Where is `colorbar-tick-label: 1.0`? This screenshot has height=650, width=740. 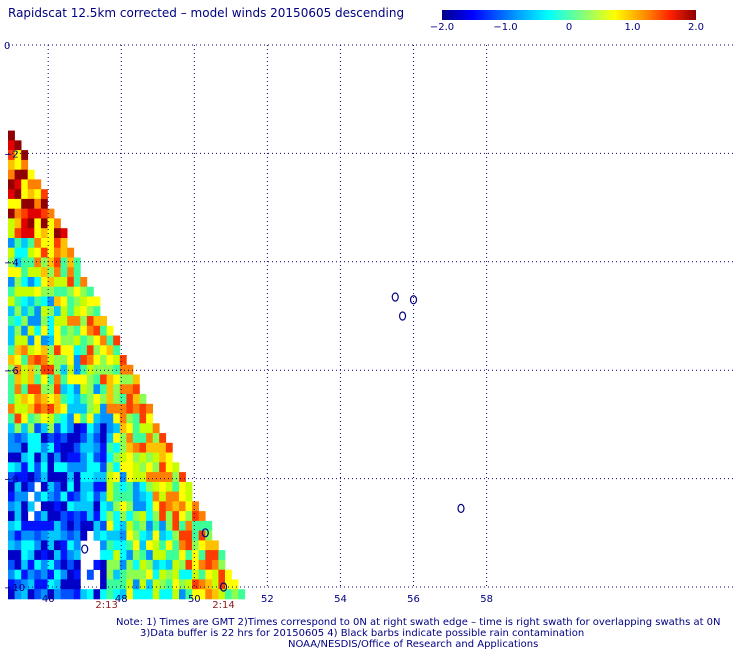 colorbar-tick-label: 1.0 is located at coordinates (632, 27).